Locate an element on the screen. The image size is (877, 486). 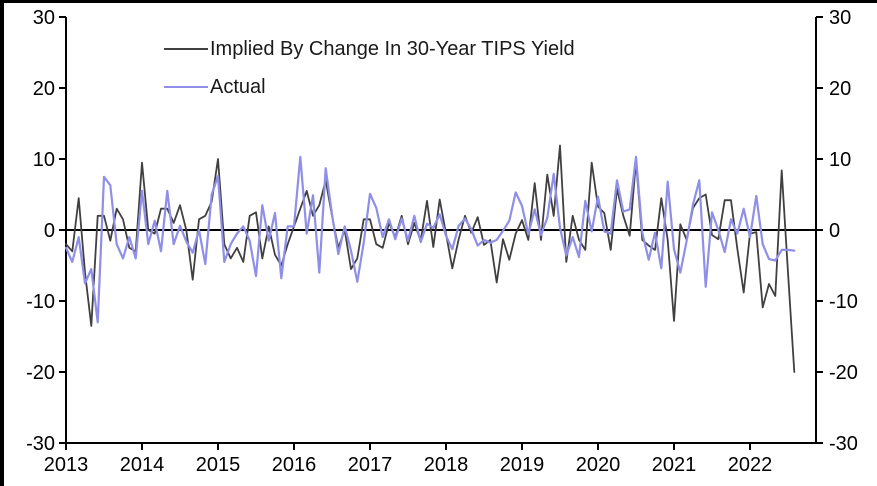
y-axis-tick-label-left: 20 is located at coordinates (44, 89).